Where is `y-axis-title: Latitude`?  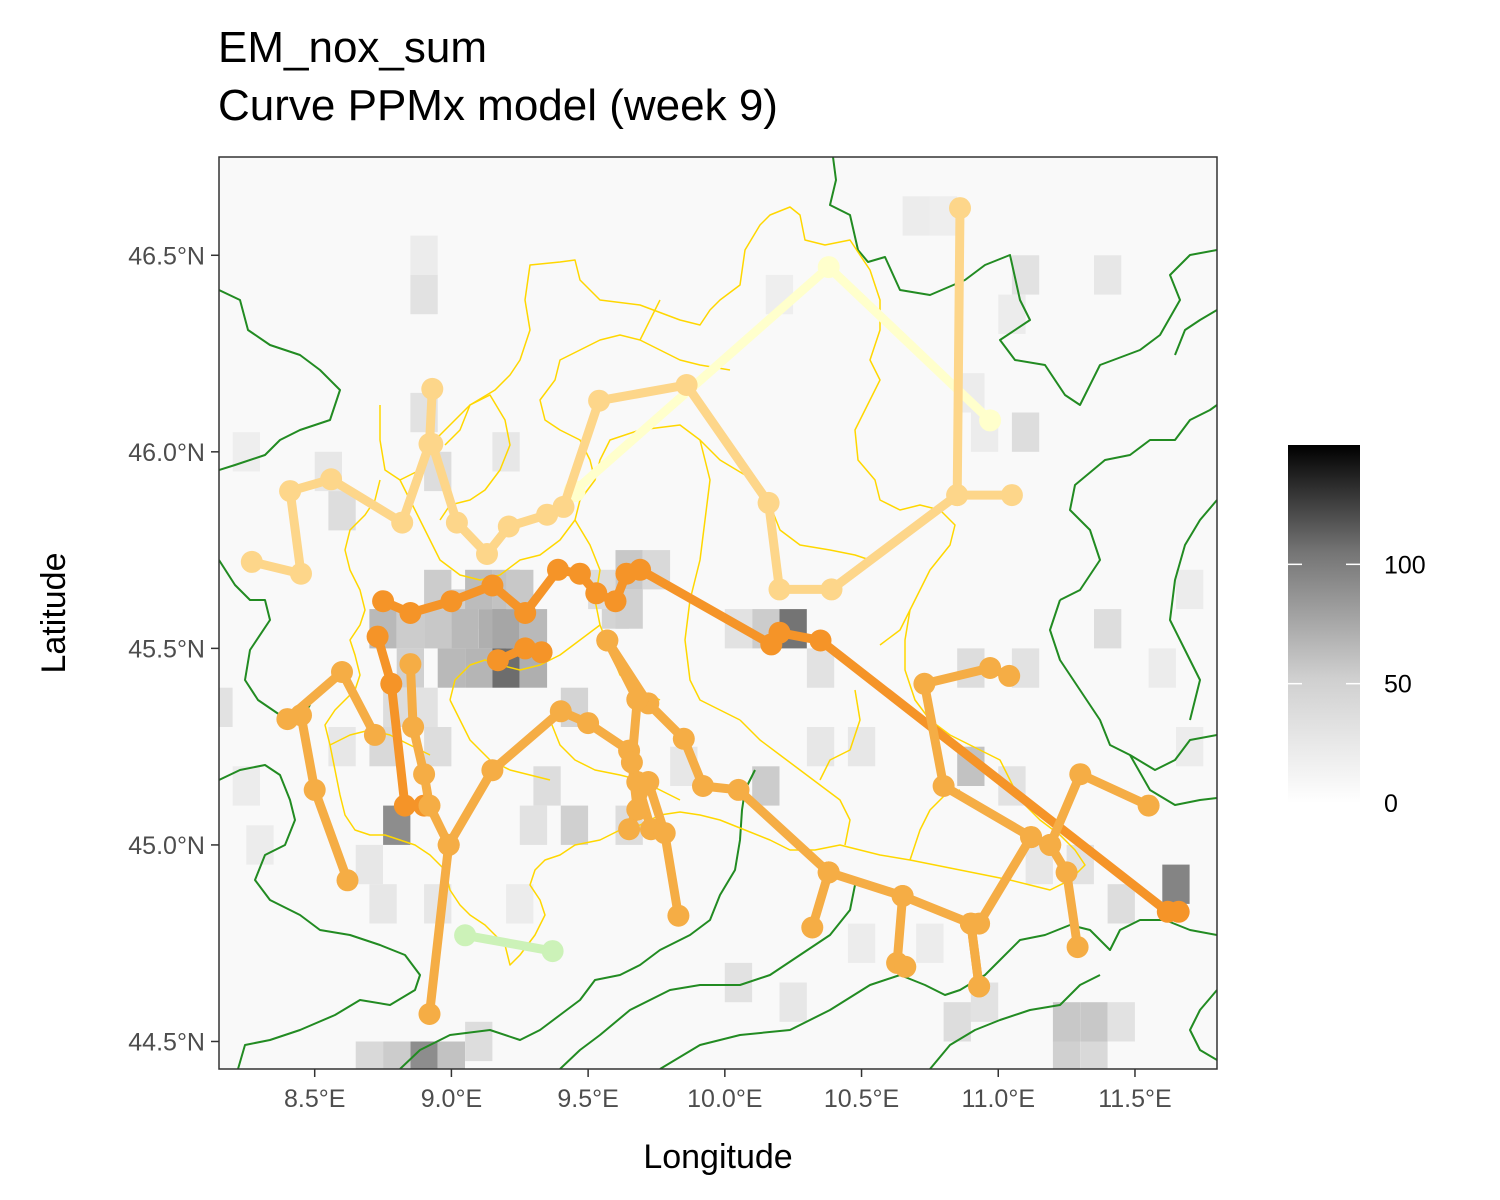
y-axis-title: Latitude is located at coordinates (54, 613).